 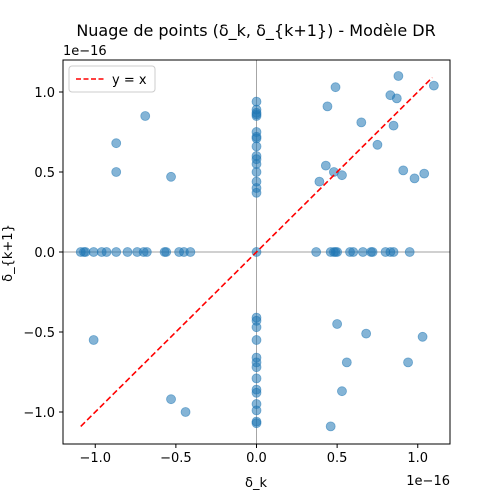 I want to click on y-axis-label: δ_{k+1}, so click(x=8, y=253).